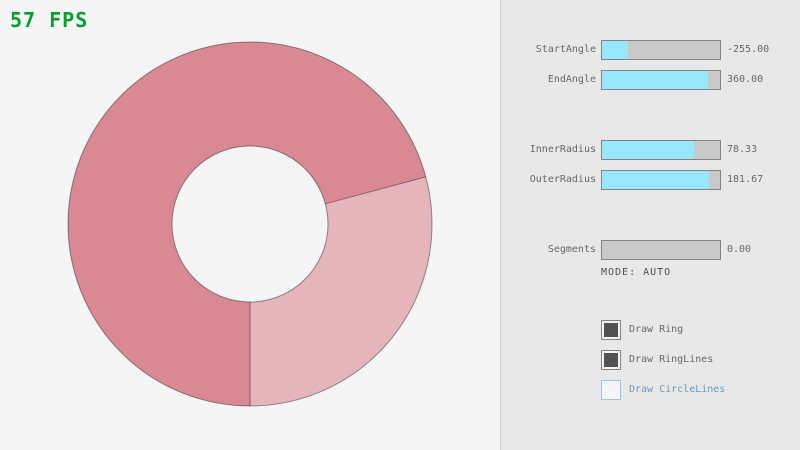  Describe the element at coordinates (562, 179) in the screenshot. I see `outer-radius-label: OuterRadius` at that location.